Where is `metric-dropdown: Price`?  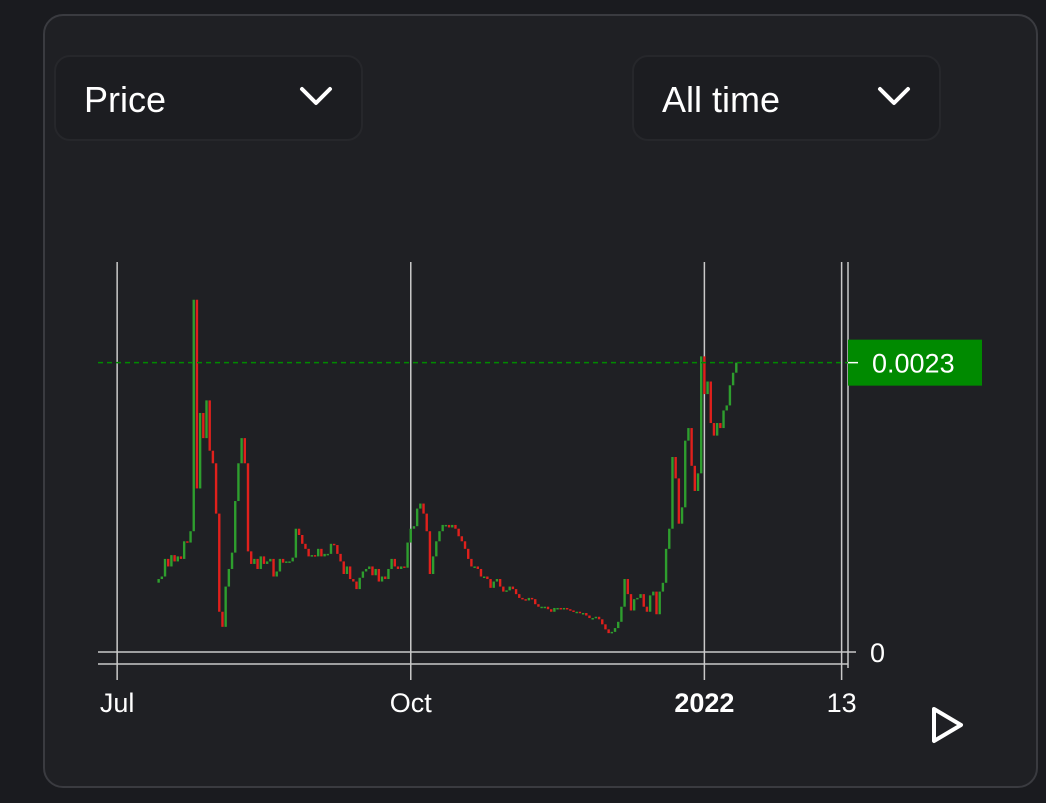 metric-dropdown: Price is located at coordinates (208, 98).